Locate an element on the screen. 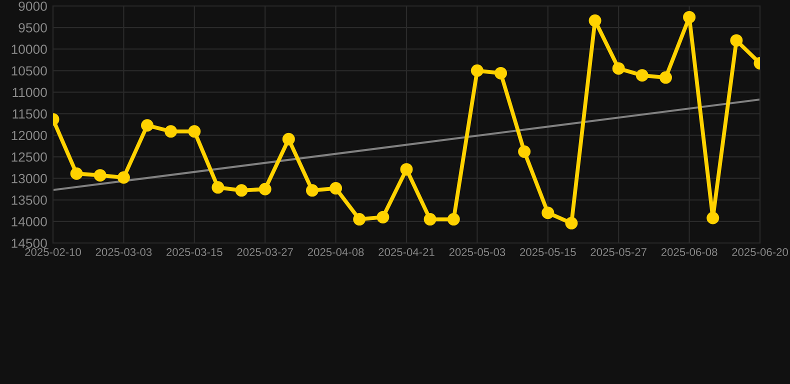  x-tick-label: 2025-03-27 is located at coordinates (265, 252).